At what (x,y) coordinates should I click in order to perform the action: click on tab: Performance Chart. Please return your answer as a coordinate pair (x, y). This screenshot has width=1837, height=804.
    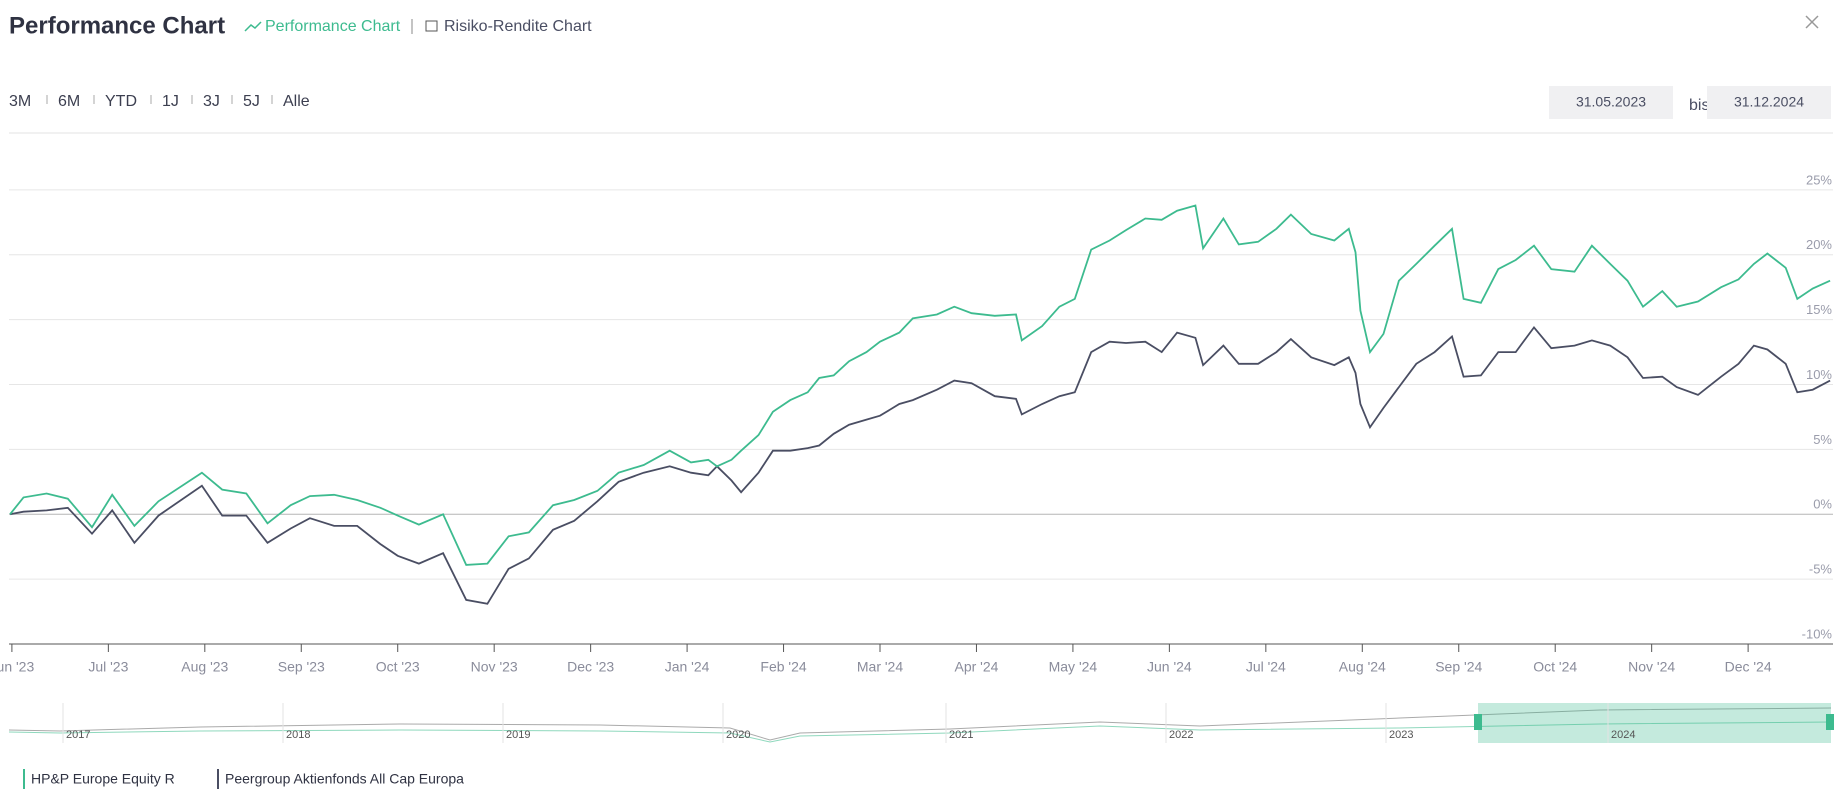
    Looking at the image, I should click on (333, 26).